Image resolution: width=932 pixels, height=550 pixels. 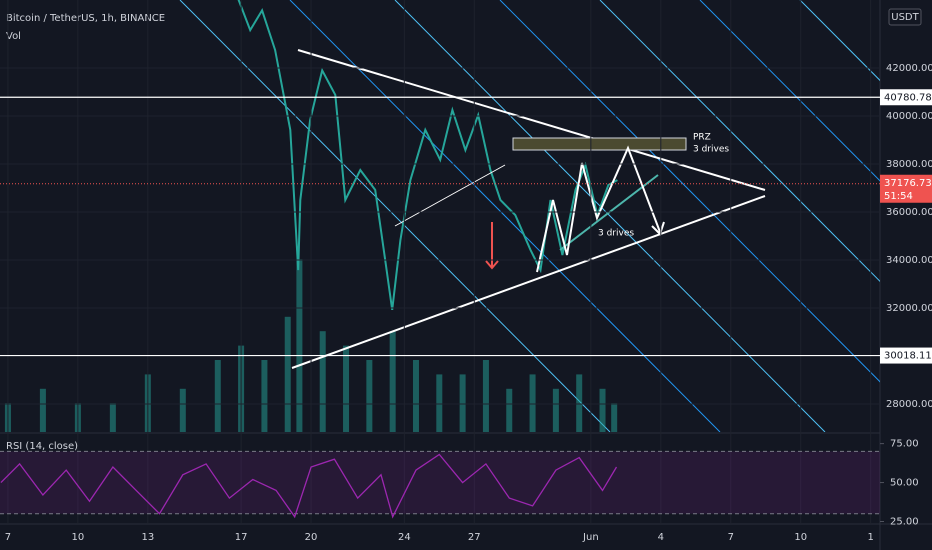 I want to click on volume-label: Vol, so click(x=13, y=36).